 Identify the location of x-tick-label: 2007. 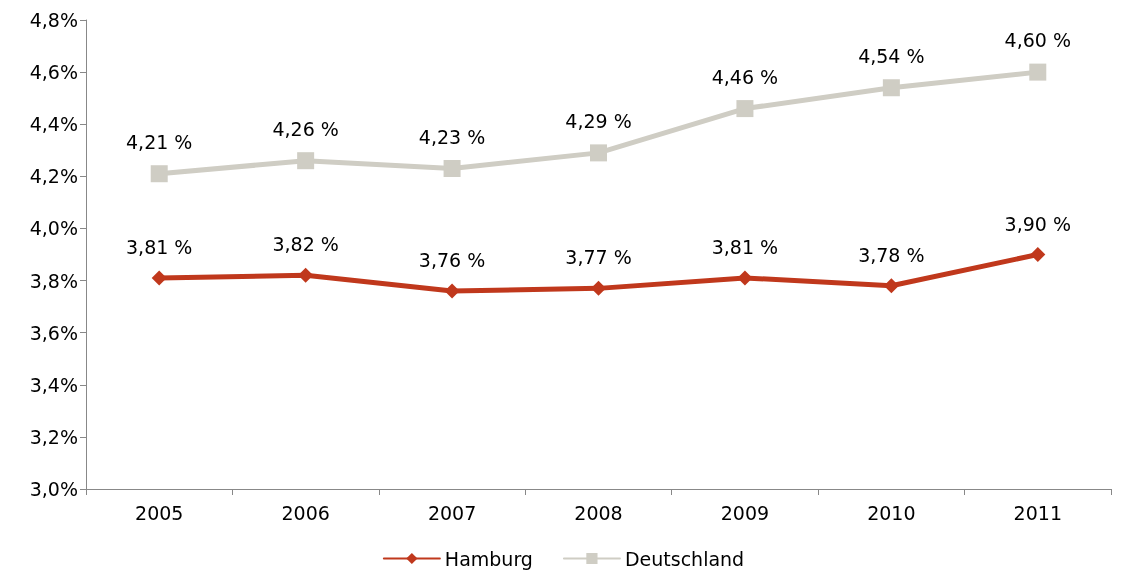
(452, 512).